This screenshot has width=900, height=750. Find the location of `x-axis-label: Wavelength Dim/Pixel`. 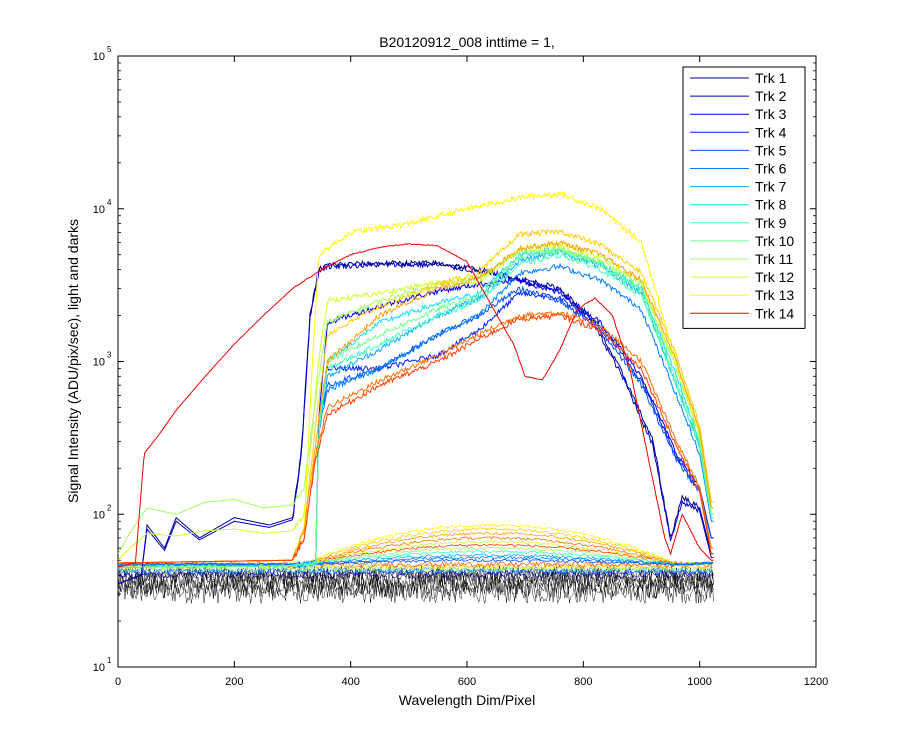

x-axis-label: Wavelength Dim/Pixel is located at coordinates (467, 700).